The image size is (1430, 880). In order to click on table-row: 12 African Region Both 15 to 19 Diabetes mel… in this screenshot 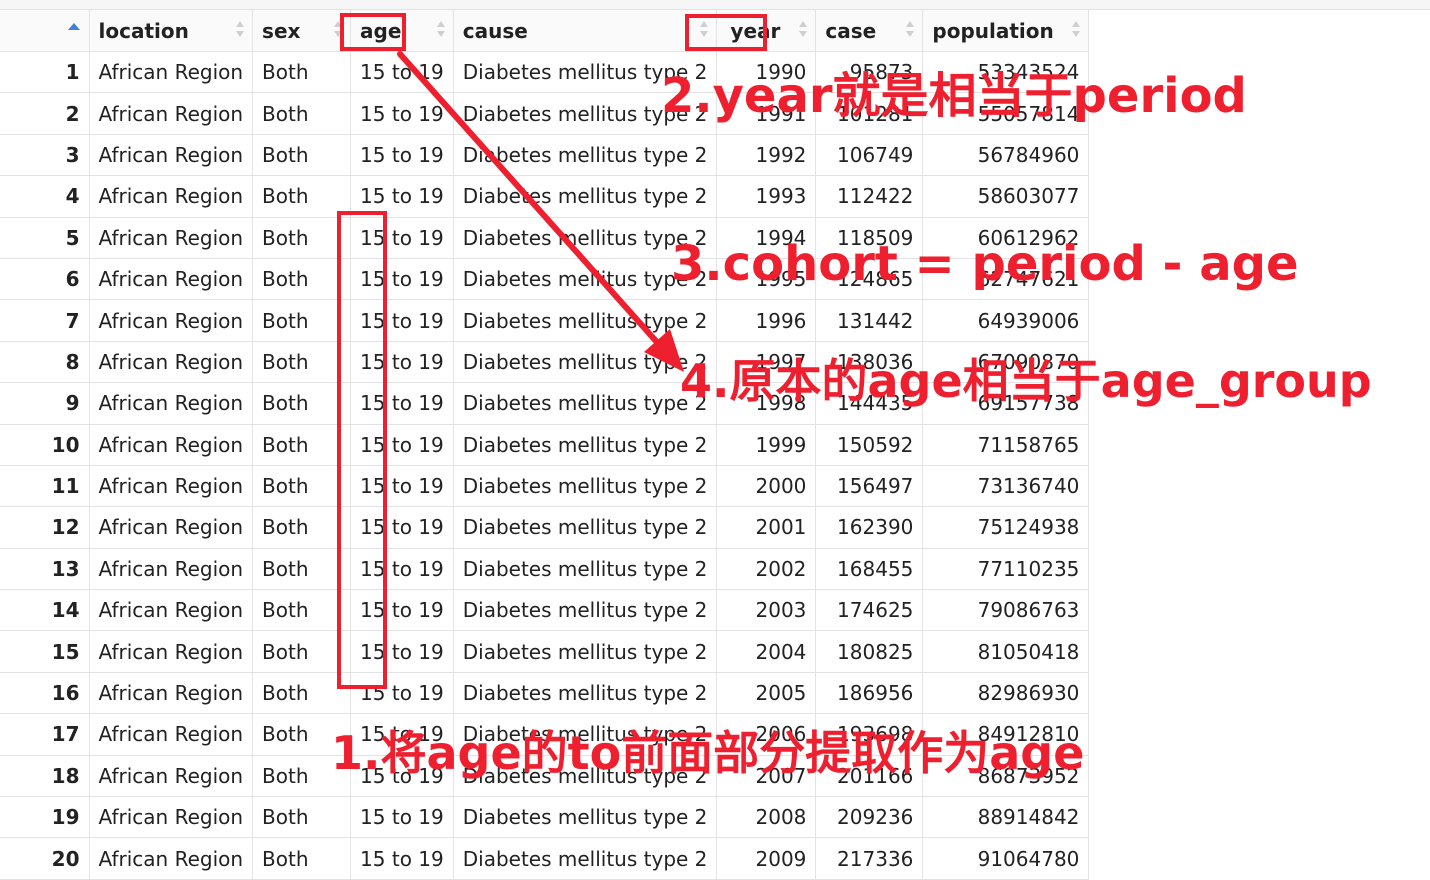, I will do `click(545, 527)`.